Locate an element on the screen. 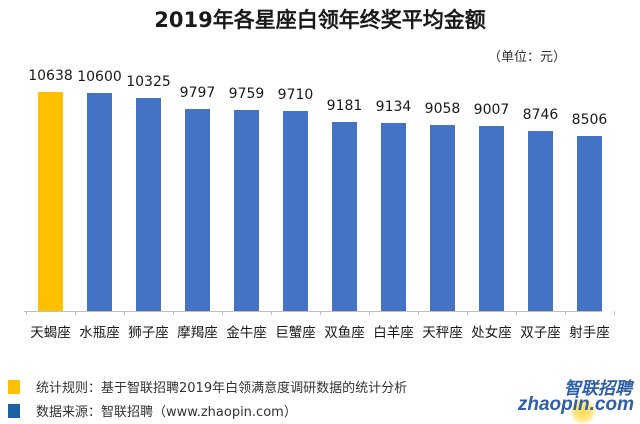 Image resolution: width=640 pixels, height=424 pixels. category-label: 双鱼座 is located at coordinates (344, 333).